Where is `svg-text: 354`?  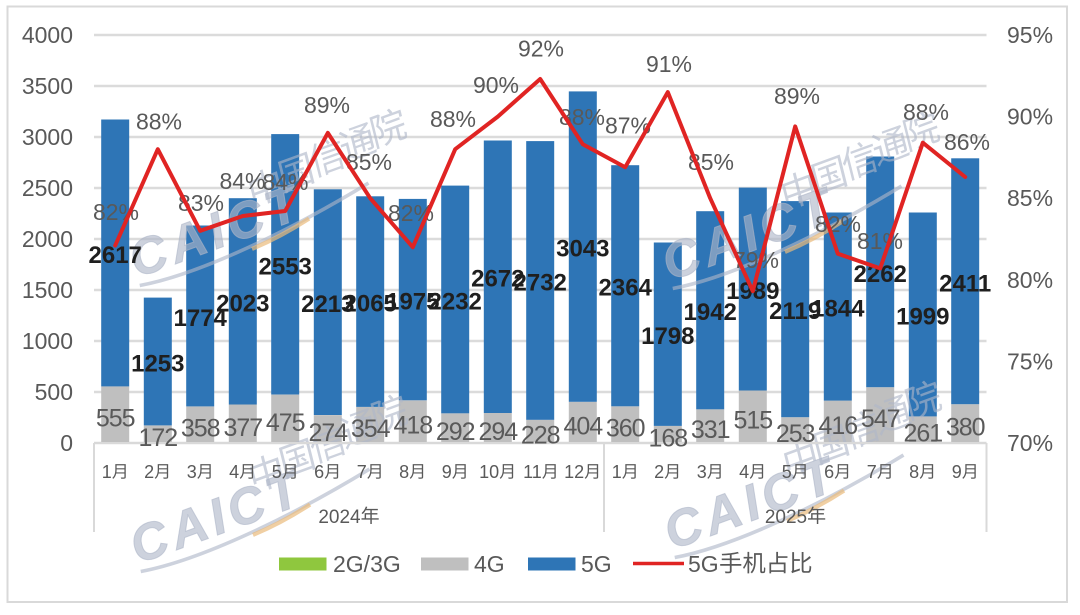 svg-text: 354 is located at coordinates (371, 429).